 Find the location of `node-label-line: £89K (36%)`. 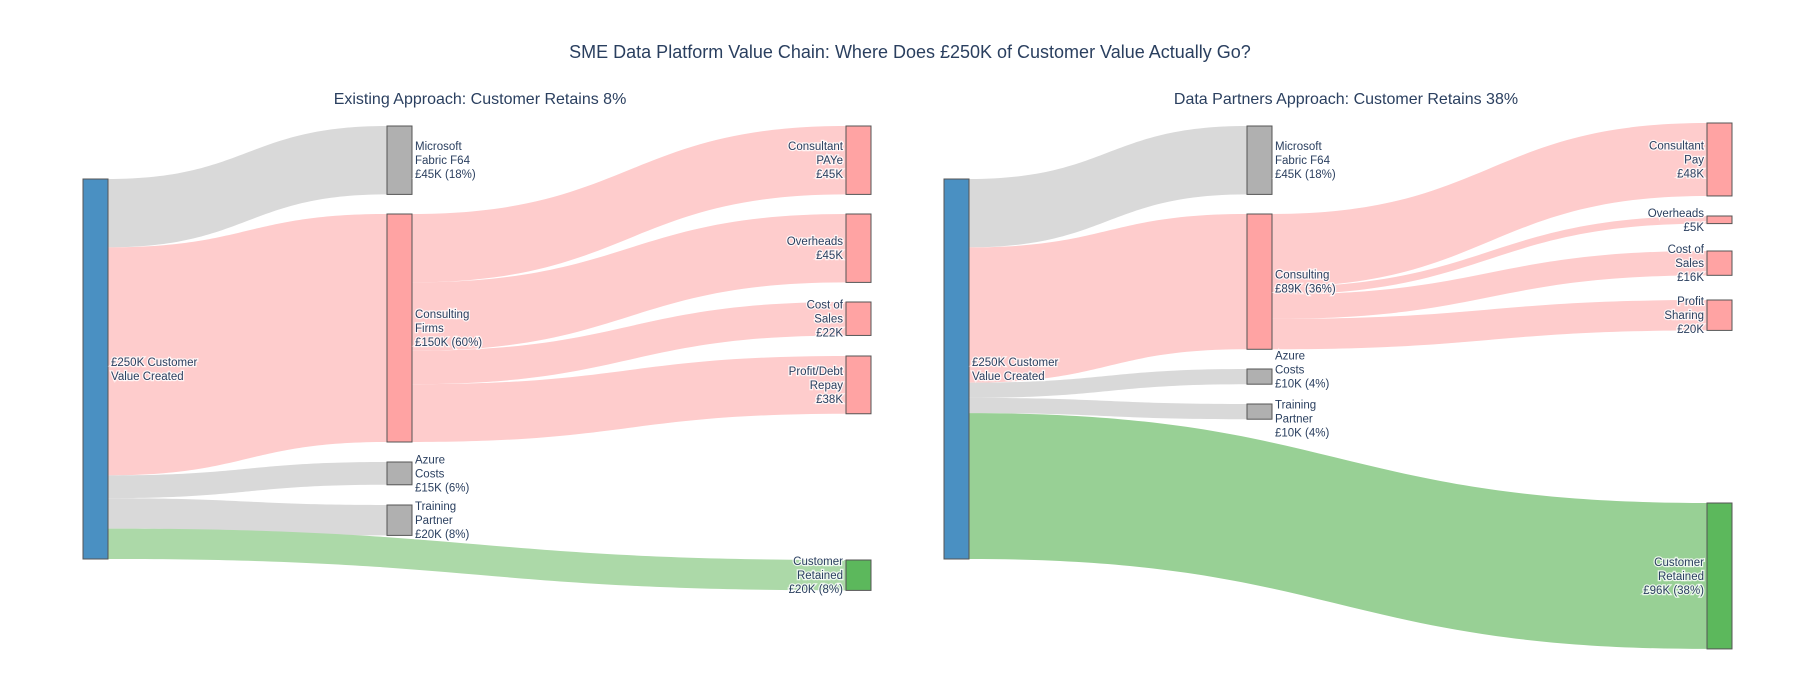

node-label-line: £89K (36%) is located at coordinates (1305, 290).